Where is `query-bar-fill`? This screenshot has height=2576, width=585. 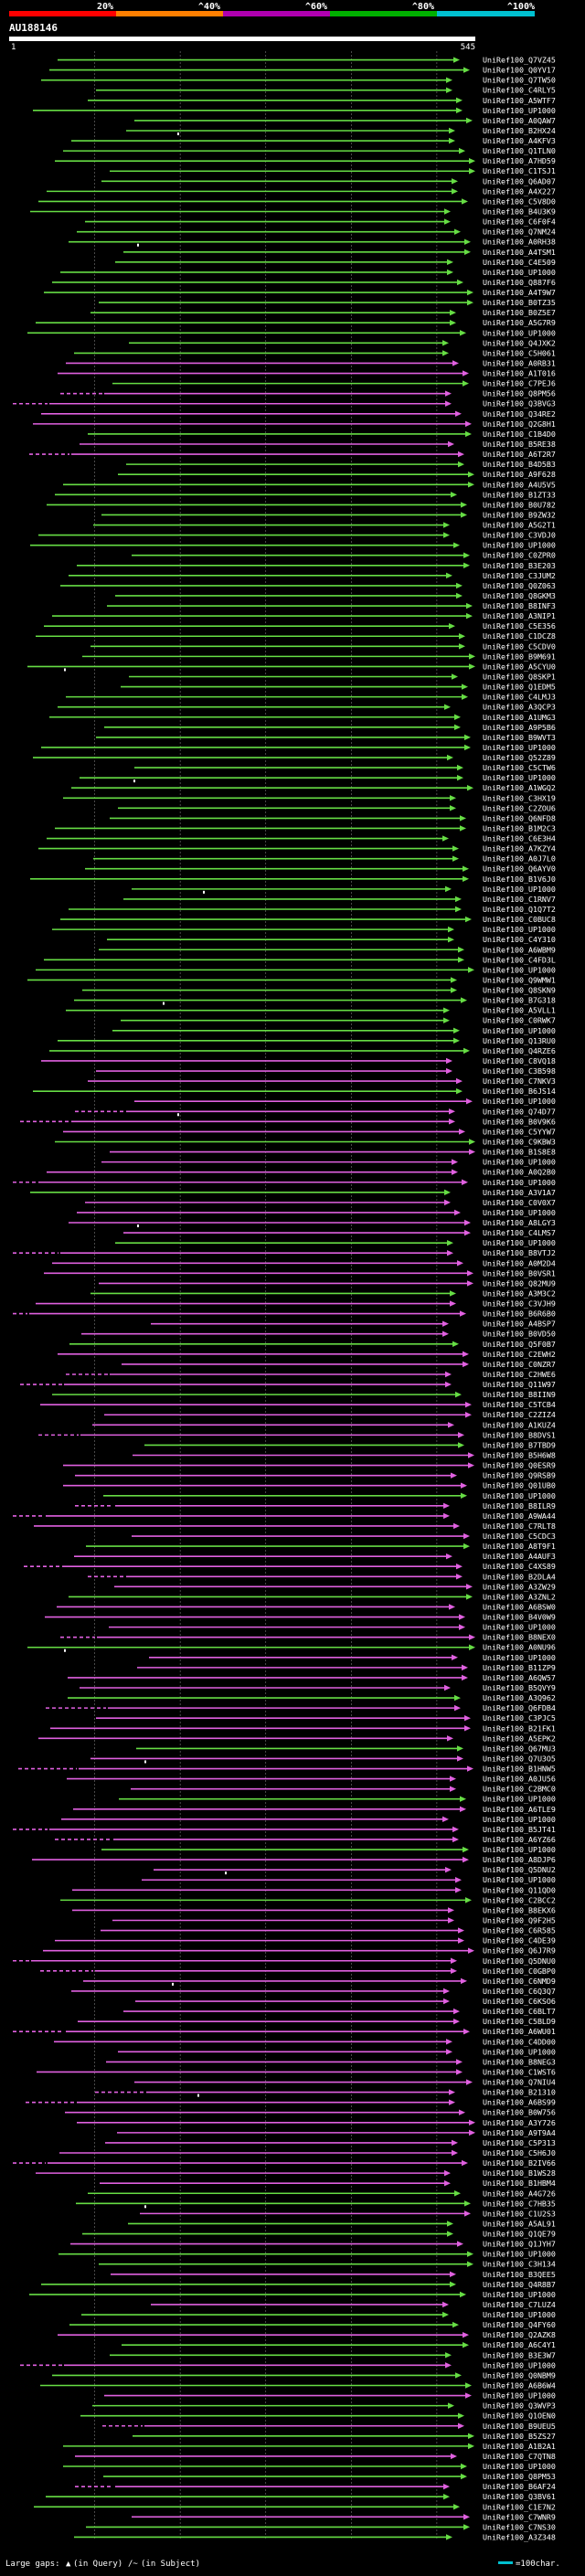
query-bar-fill is located at coordinates (242, 39).